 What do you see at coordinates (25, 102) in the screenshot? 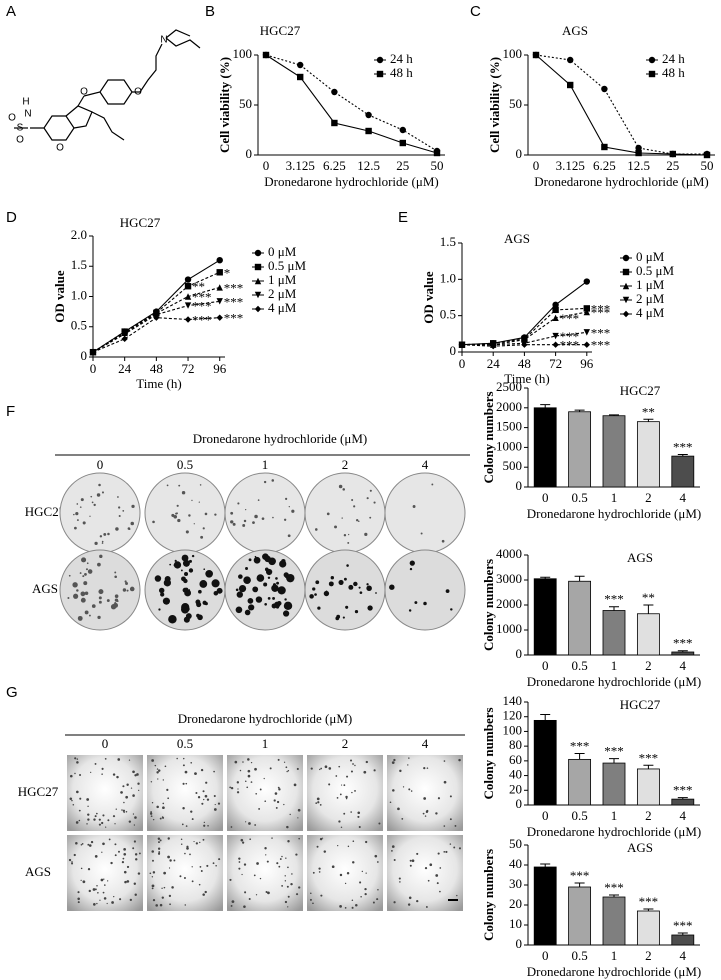
I see `atom-label: H` at bounding box center [25, 102].